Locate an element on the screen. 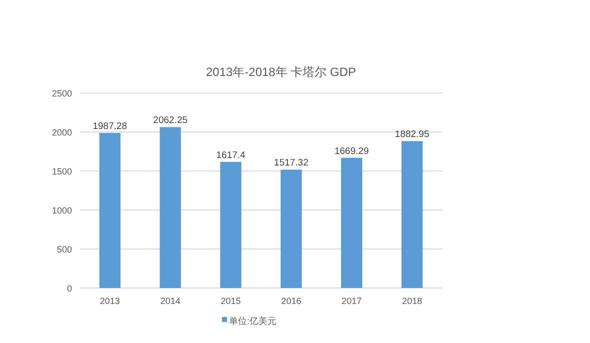 The width and height of the screenshot is (590, 343). x-tick-label: 2017 is located at coordinates (352, 301).